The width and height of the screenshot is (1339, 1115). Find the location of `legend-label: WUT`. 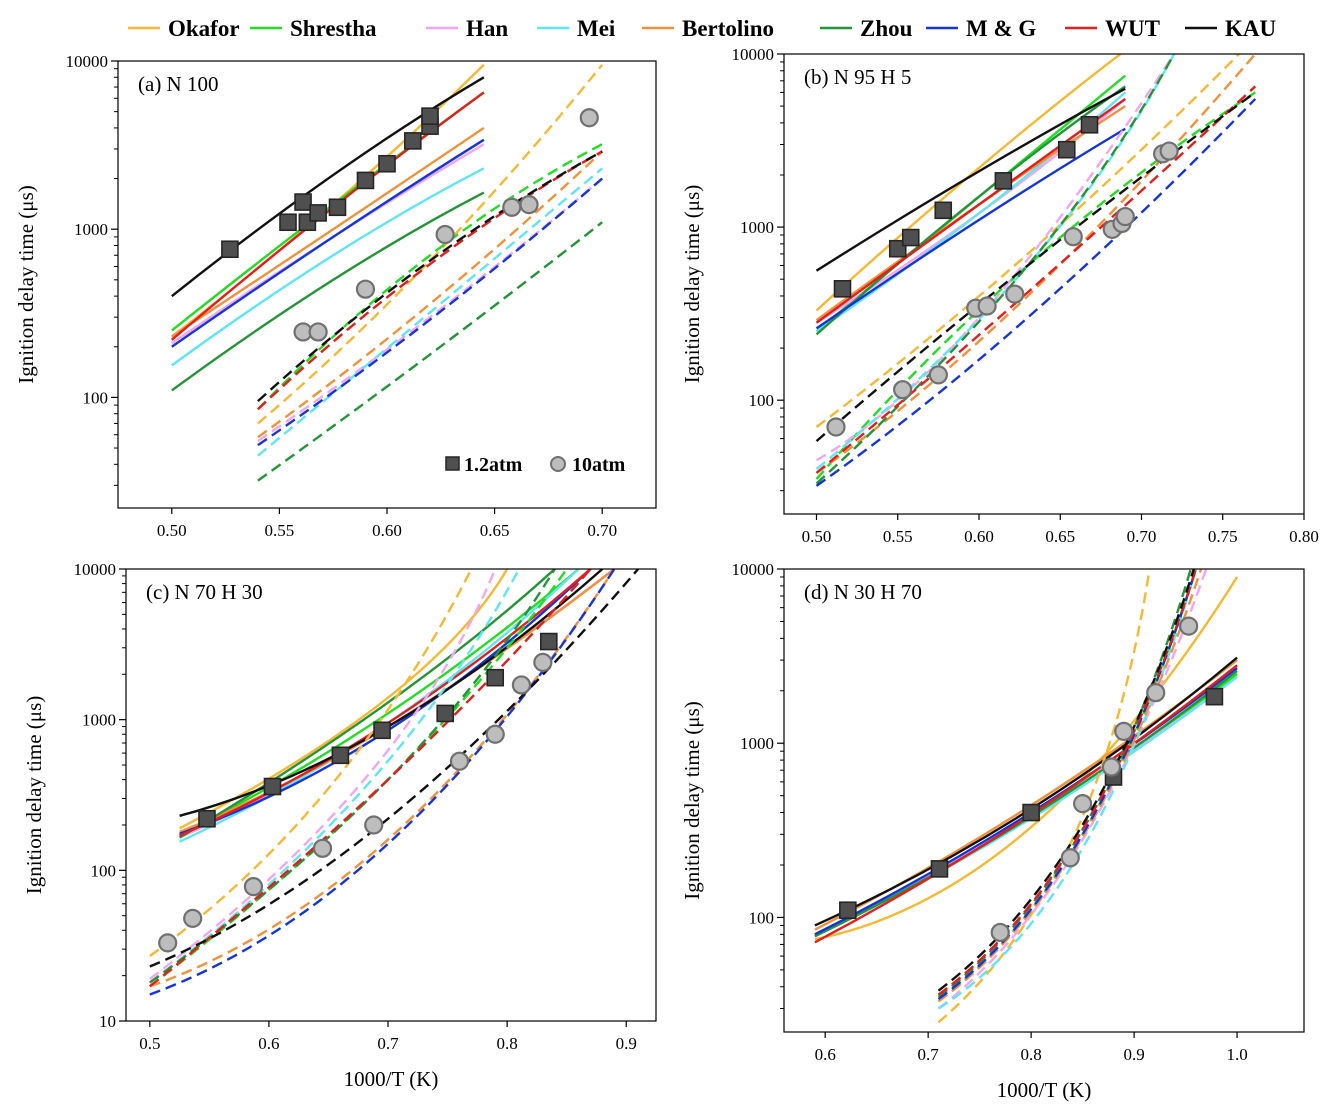

legend-label: WUT is located at coordinates (1132, 28).